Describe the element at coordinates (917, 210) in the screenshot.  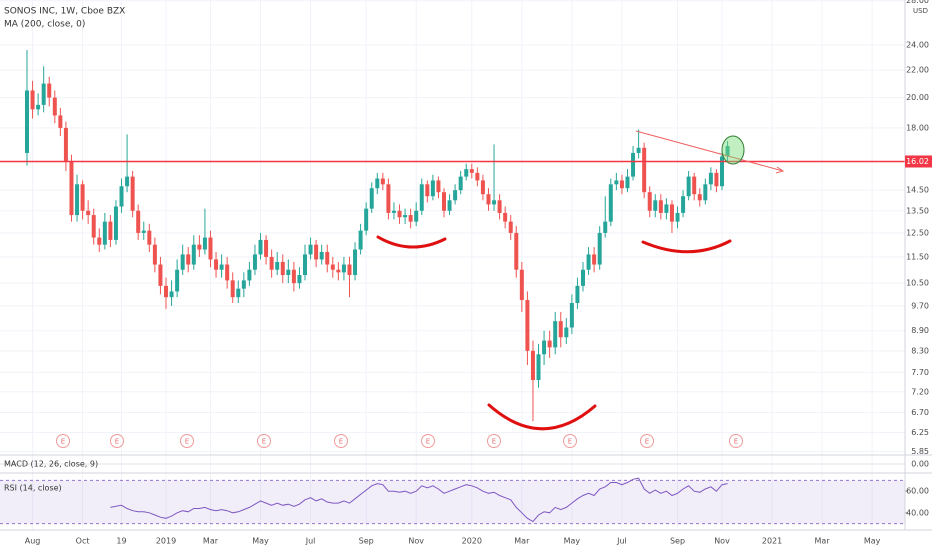
I see `y-tick-label: 13.50` at that location.